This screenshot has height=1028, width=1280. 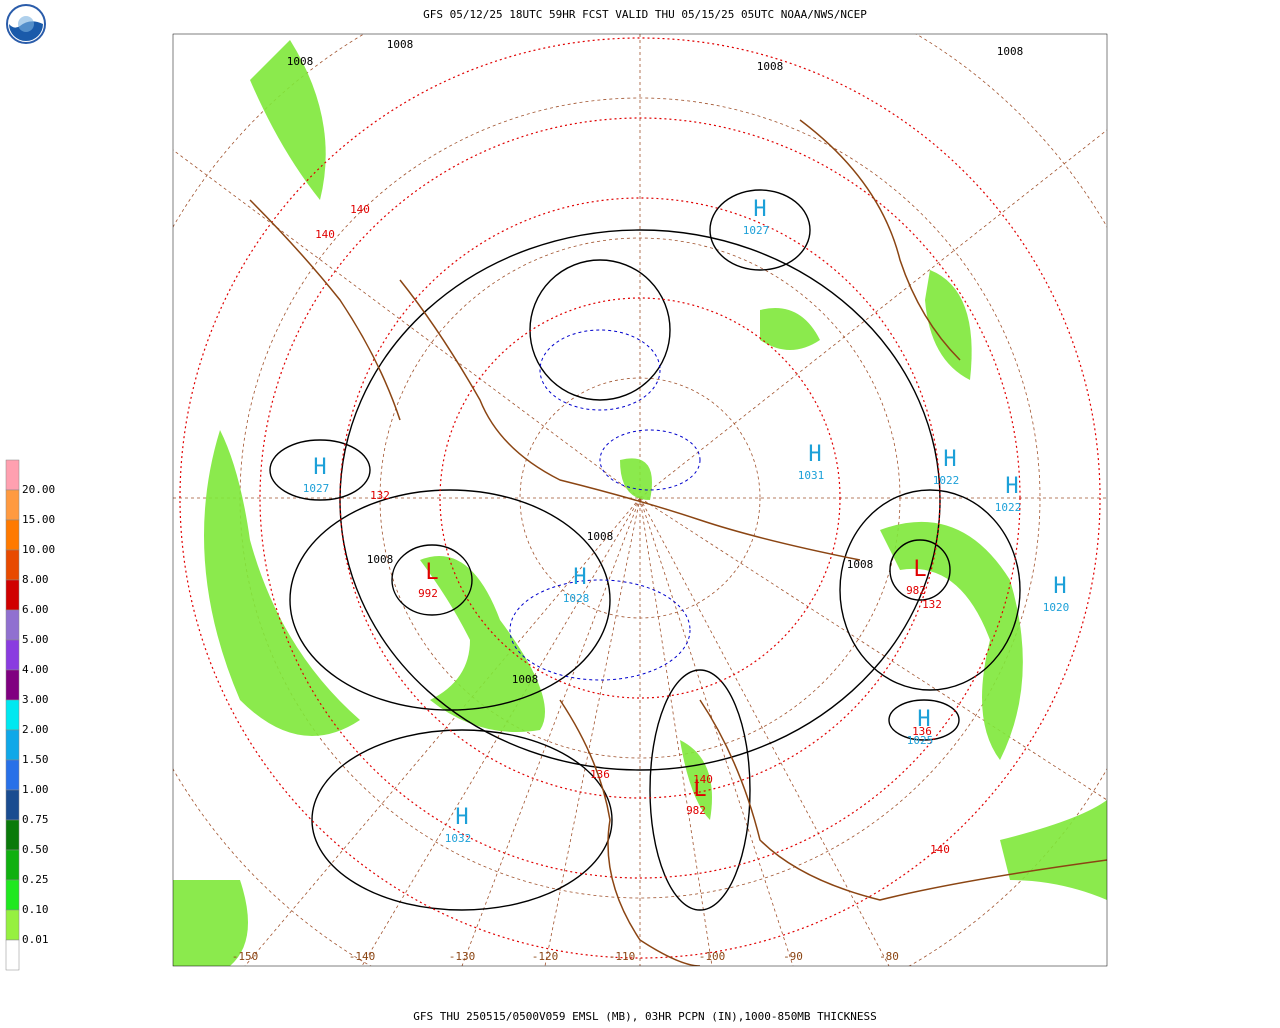 I want to click on center-pressure: 1032, so click(x=458, y=838).